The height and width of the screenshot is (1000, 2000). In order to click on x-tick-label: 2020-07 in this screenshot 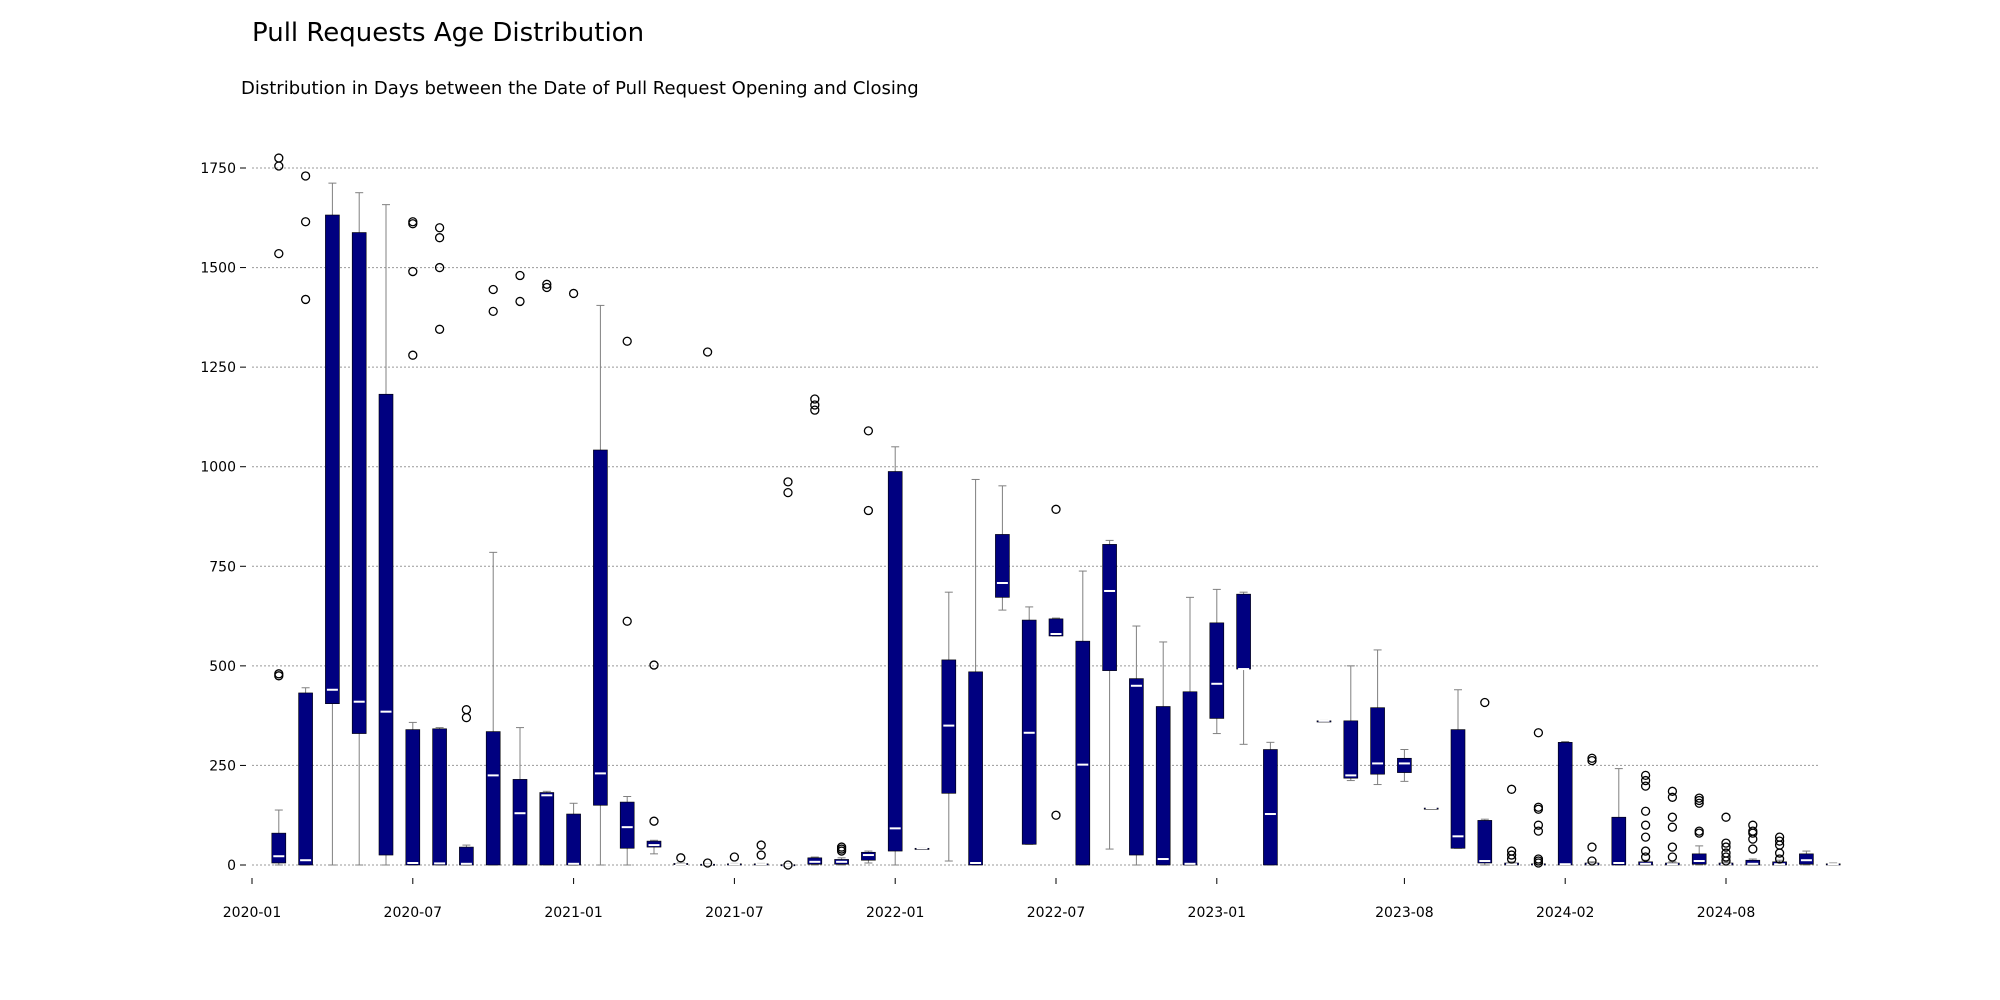, I will do `click(413, 913)`.